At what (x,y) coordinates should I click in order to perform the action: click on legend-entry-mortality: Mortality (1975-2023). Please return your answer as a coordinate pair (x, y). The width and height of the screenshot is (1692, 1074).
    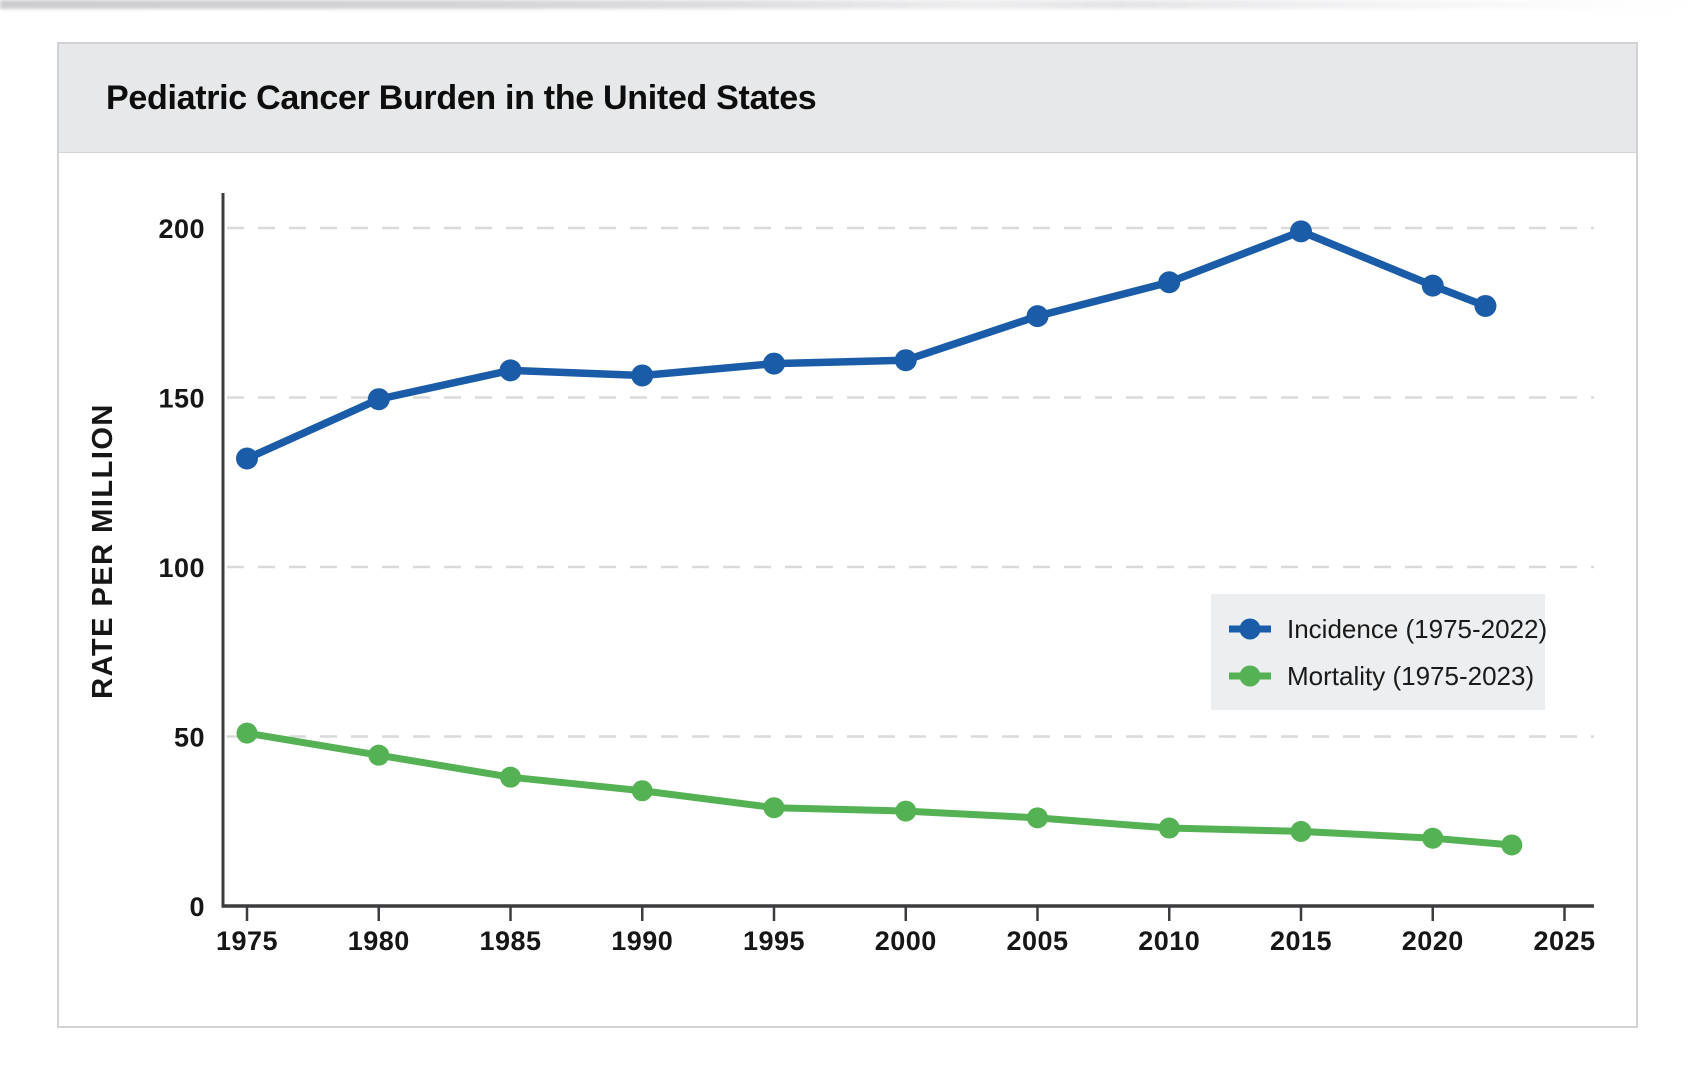
    Looking at the image, I should click on (1381, 676).